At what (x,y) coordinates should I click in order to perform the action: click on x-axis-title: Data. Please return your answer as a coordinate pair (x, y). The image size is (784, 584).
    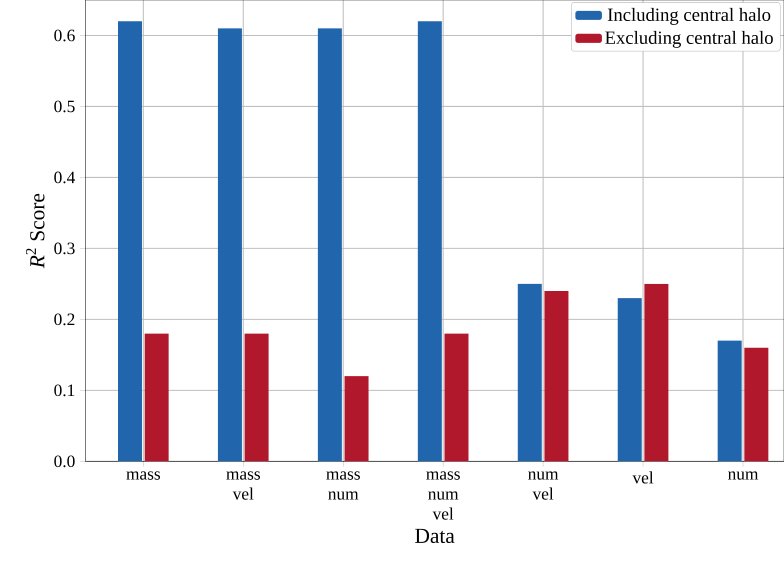
    Looking at the image, I should click on (435, 536).